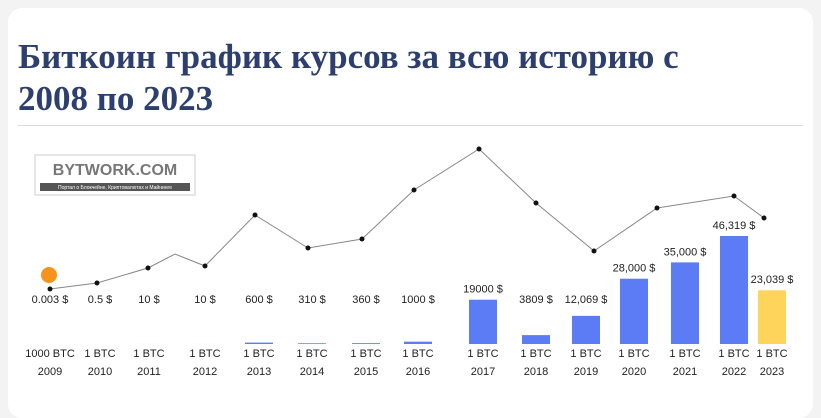 Image resolution: width=821 pixels, height=418 pixels. I want to click on value-label: 23,039 $, so click(772, 280).